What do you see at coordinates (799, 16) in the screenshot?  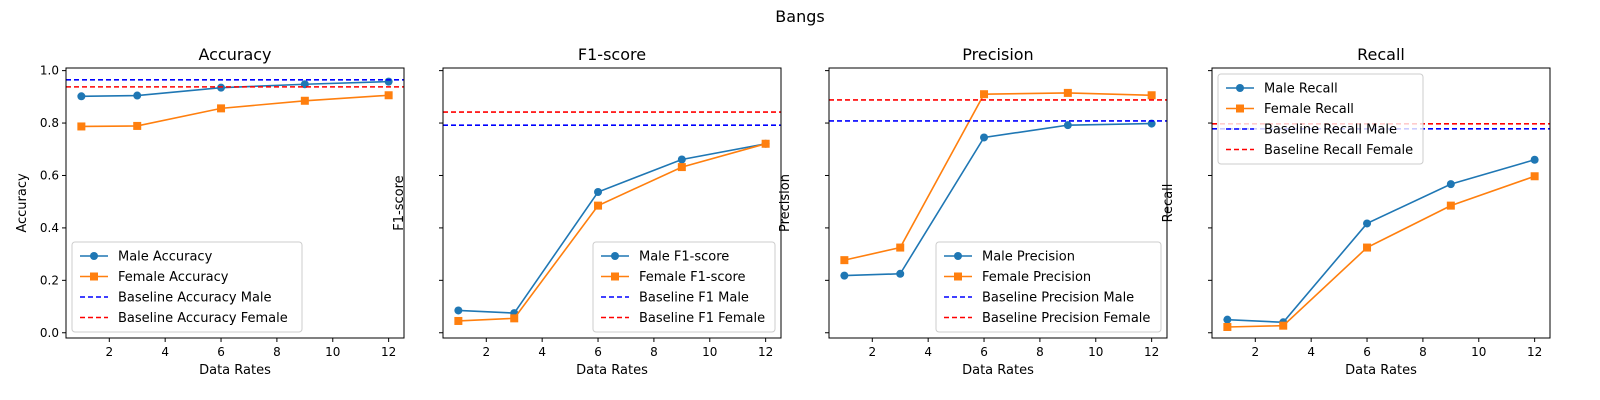 I see `figure-title: Bangs` at bounding box center [799, 16].